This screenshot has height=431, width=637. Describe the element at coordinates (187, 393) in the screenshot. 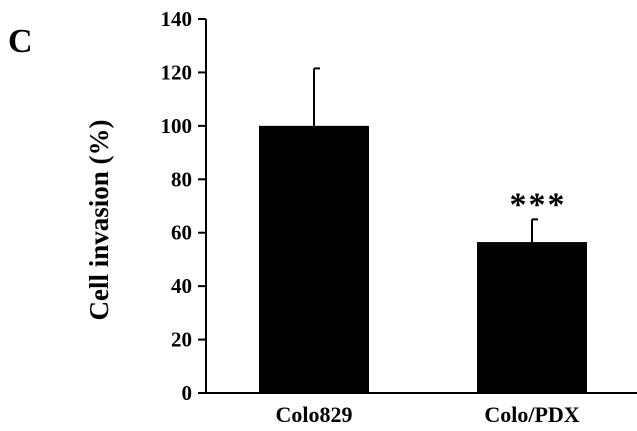

I see `y-tick-label: 0` at that location.